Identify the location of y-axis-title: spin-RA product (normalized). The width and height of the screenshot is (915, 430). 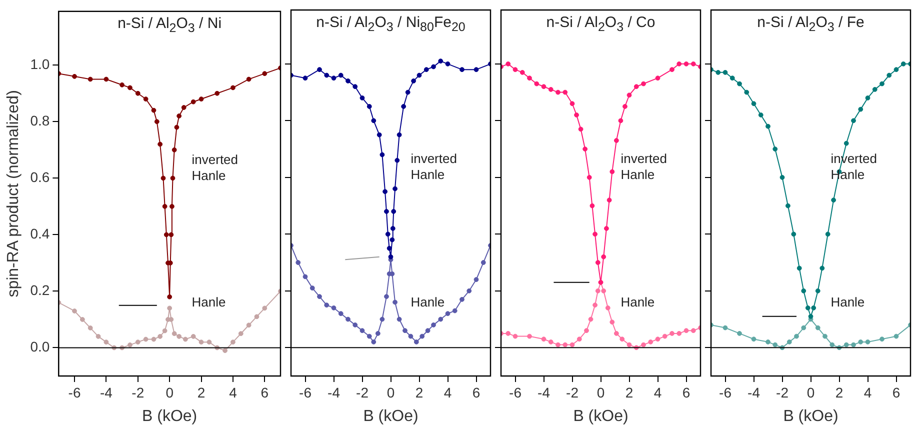
(13, 194).